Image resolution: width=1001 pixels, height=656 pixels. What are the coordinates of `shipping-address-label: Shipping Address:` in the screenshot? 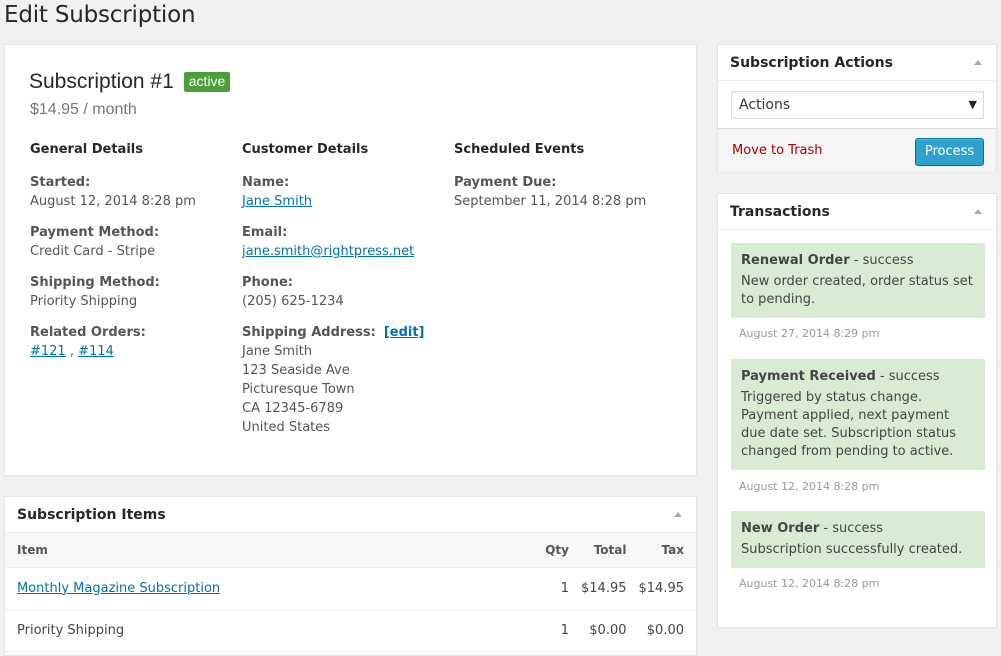 It's located at (309, 332).